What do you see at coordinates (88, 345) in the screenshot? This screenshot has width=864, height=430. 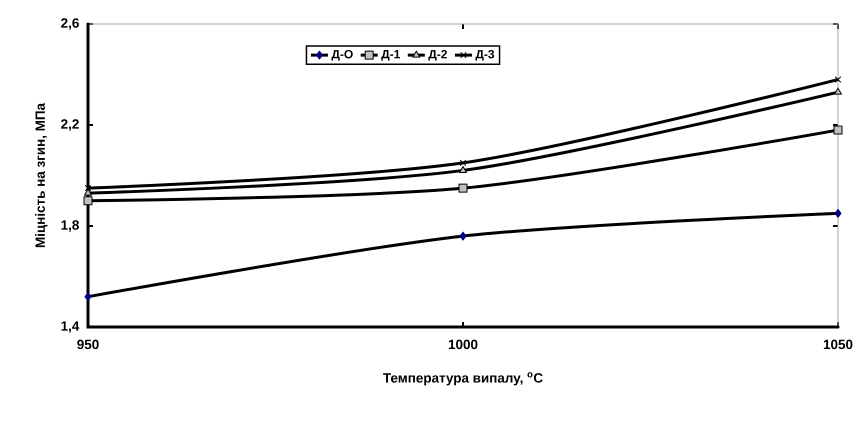 I see `x-tick-label: 950` at bounding box center [88, 345].